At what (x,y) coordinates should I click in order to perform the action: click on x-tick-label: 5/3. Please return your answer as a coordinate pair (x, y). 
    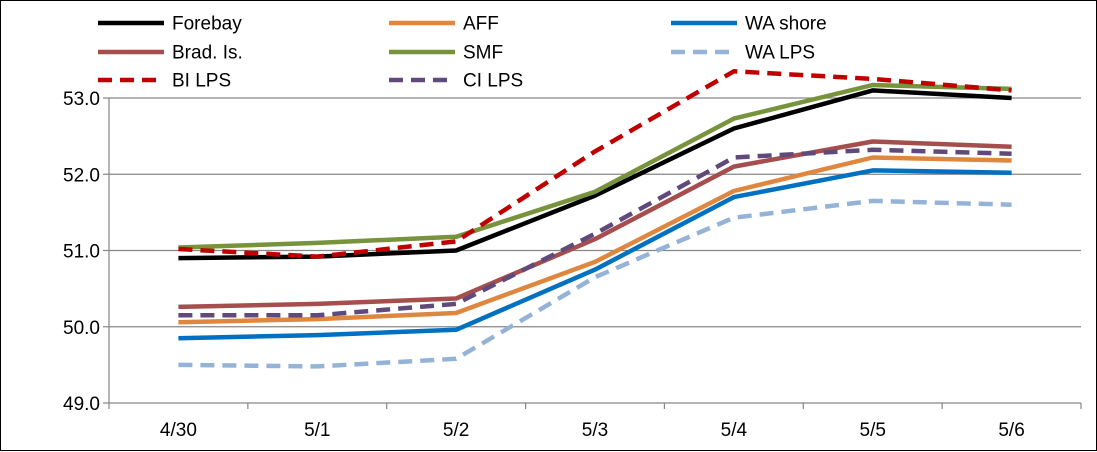
    Looking at the image, I should click on (595, 430).